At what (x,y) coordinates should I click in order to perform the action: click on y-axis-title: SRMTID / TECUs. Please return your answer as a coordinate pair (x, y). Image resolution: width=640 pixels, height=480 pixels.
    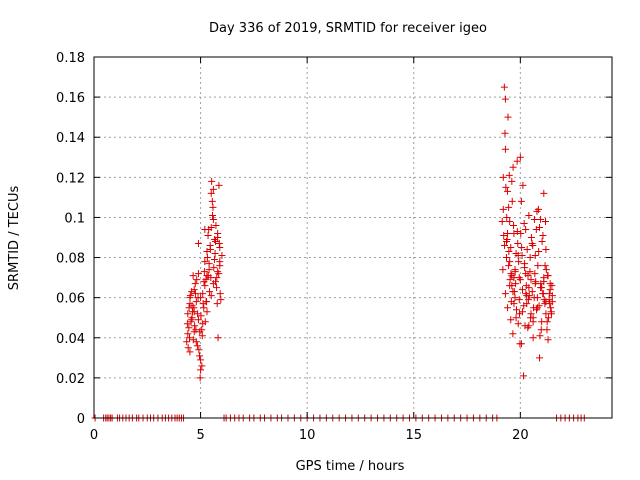
    Looking at the image, I should click on (14, 238).